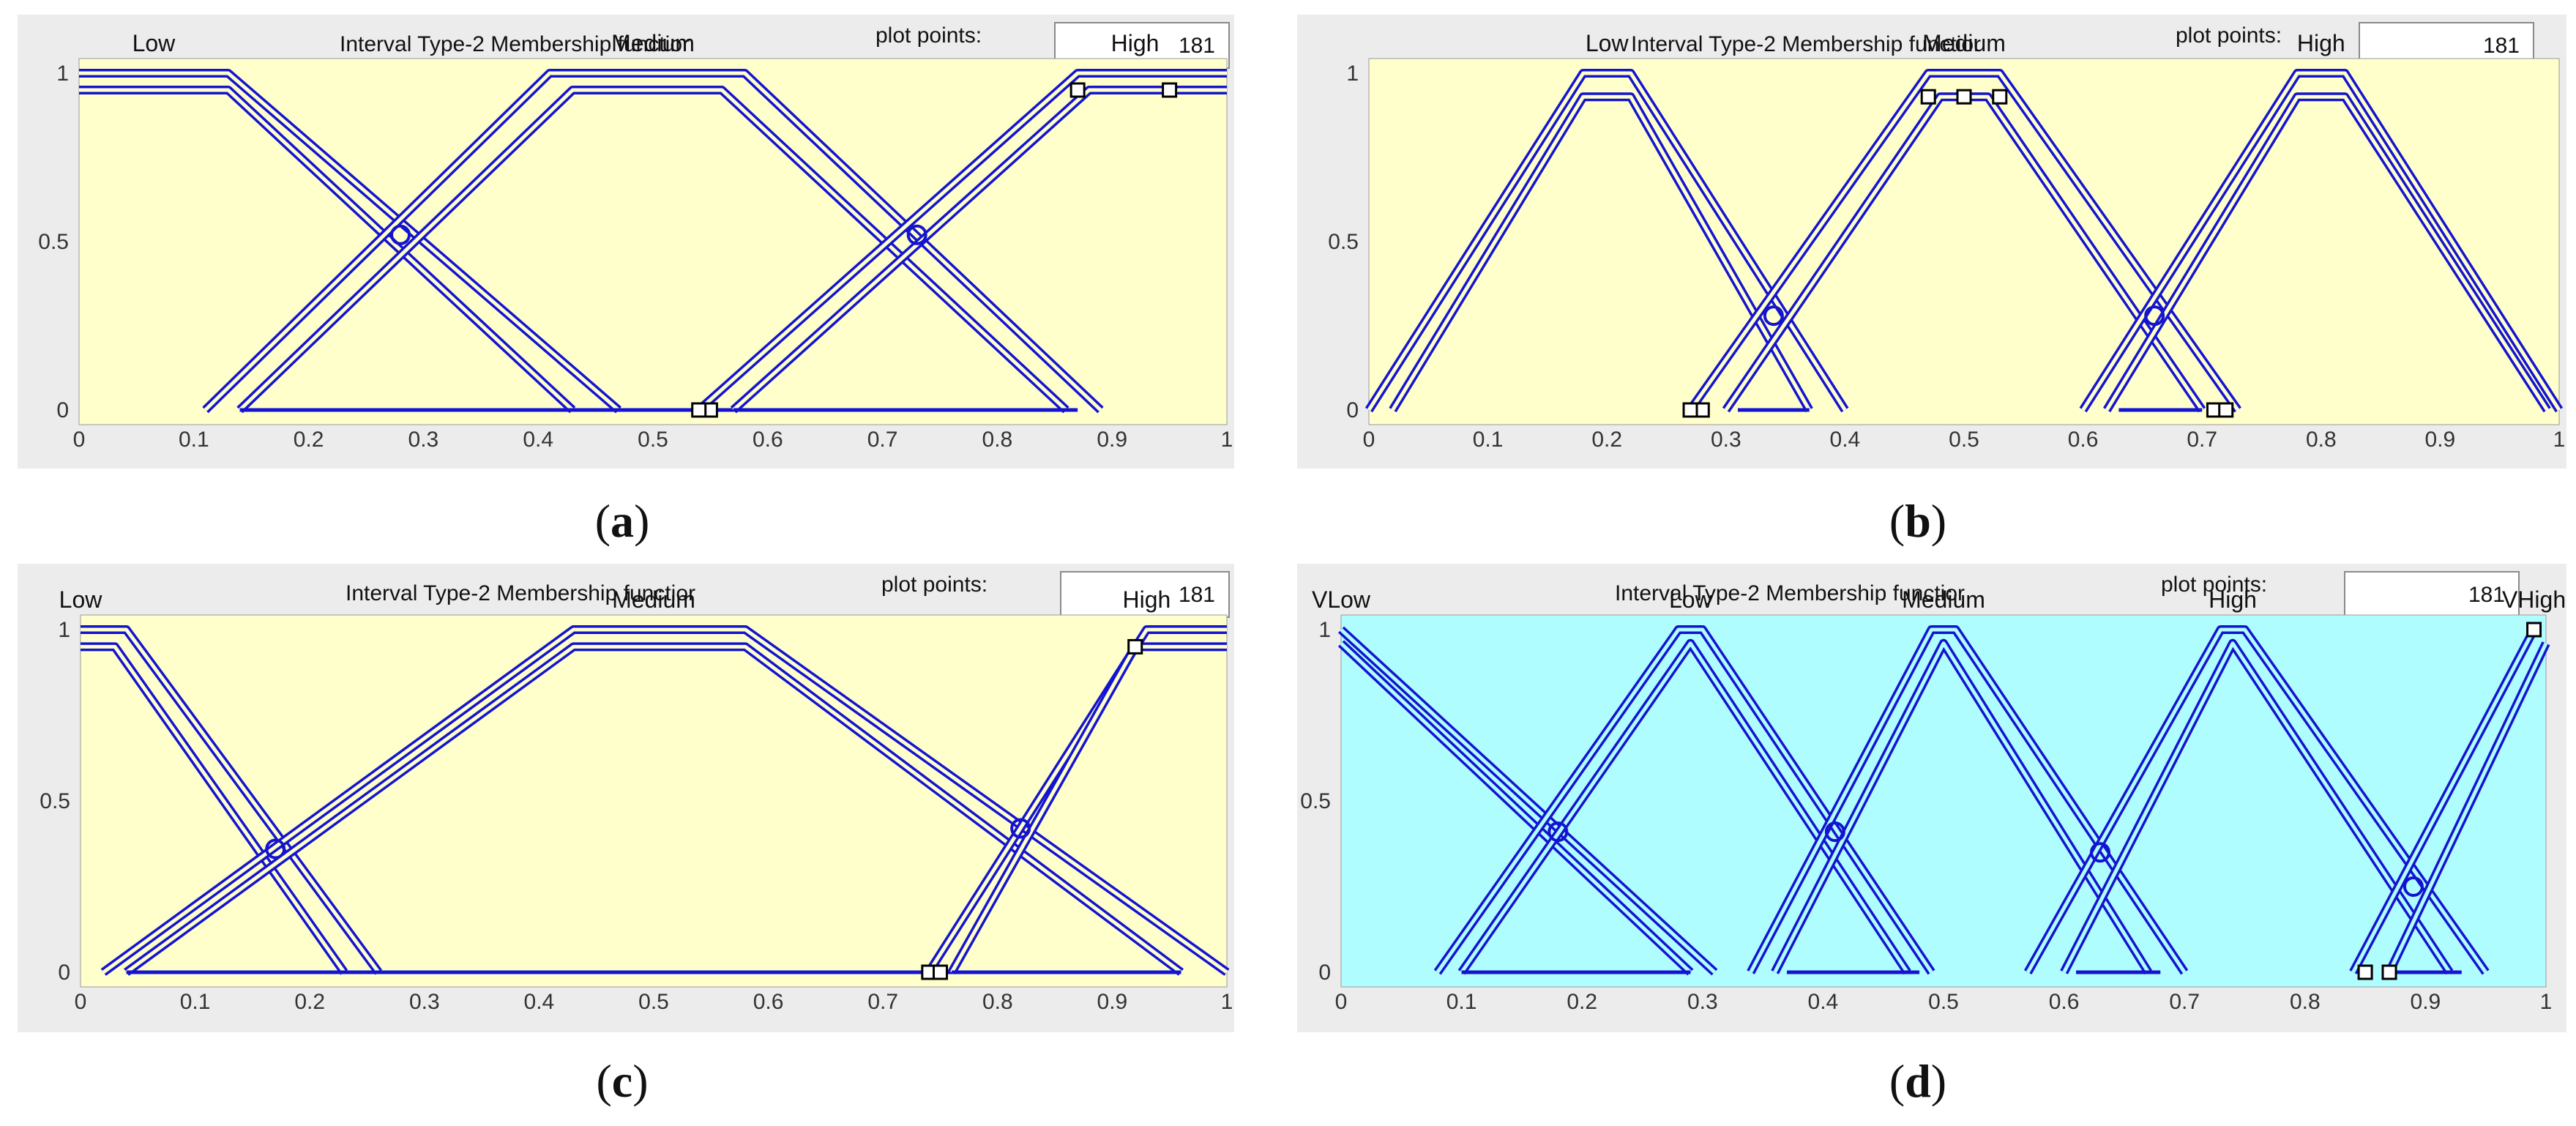 Image resolution: width=2576 pixels, height=1126 pixels. What do you see at coordinates (1341, 599) in the screenshot?
I see `mf-label: VLow` at bounding box center [1341, 599].